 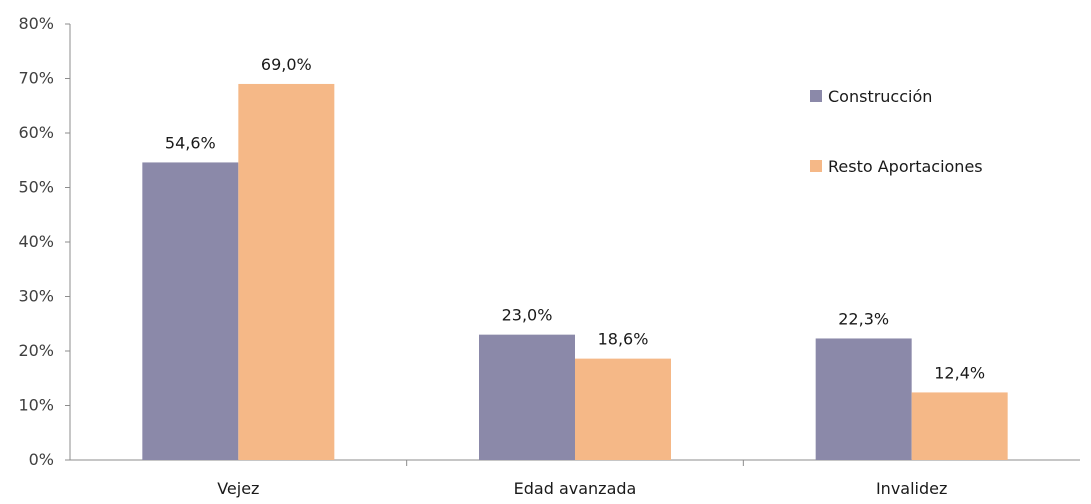 I want to click on data-label: 18,6%, so click(x=623, y=339).